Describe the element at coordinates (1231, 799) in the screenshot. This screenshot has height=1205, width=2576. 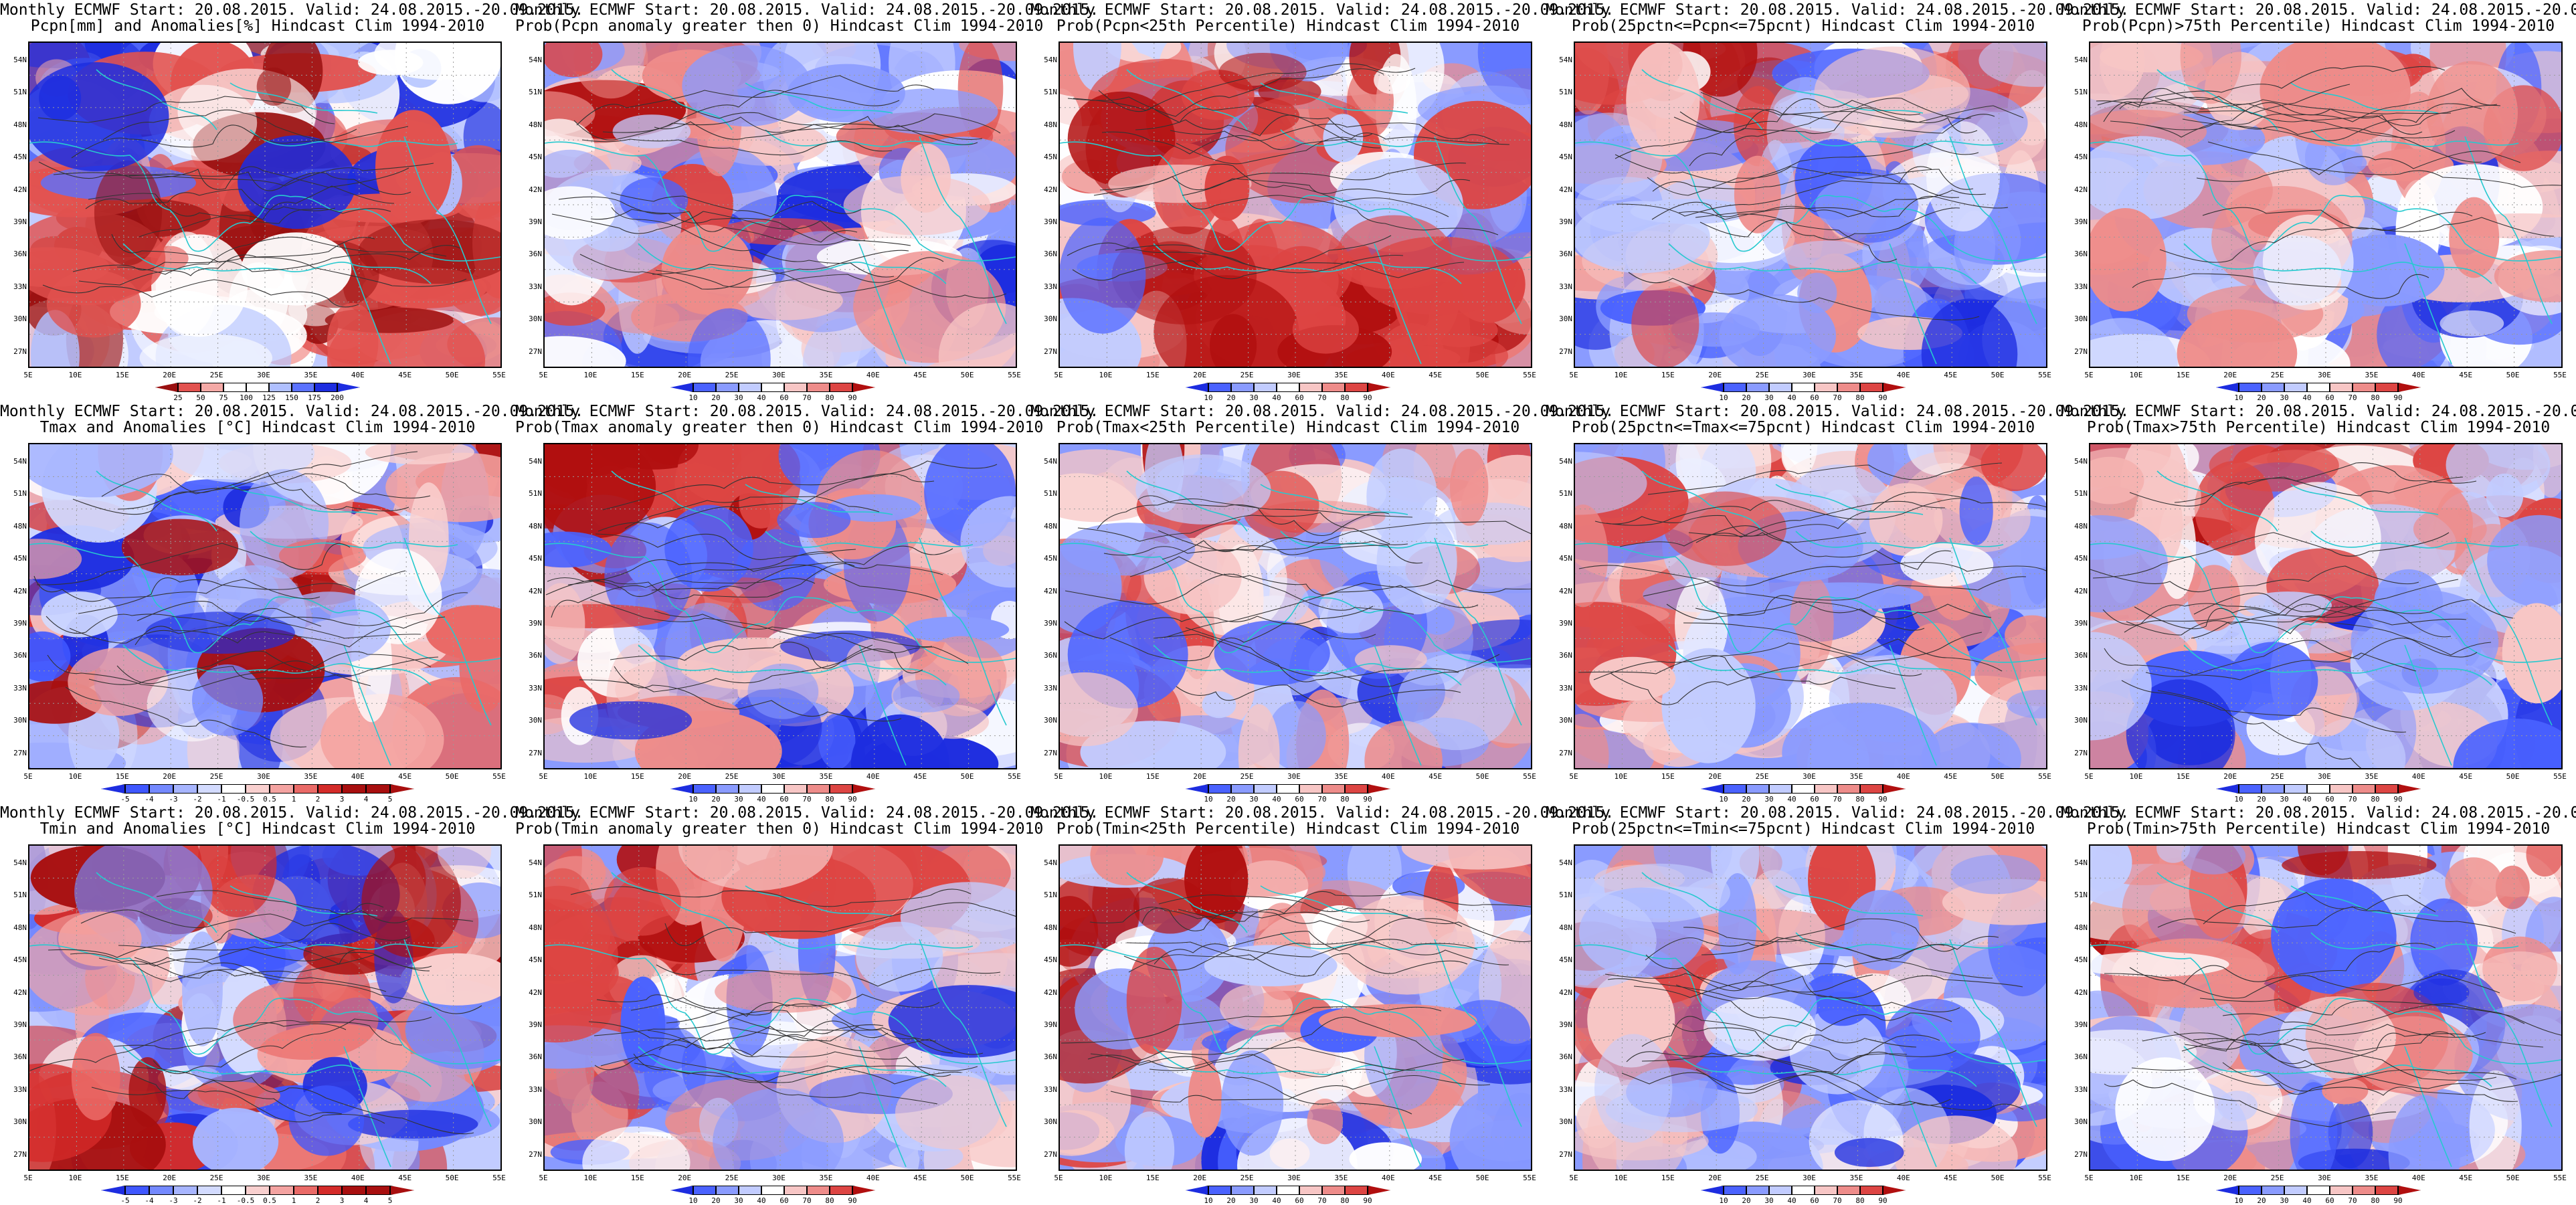
I see `legend-tick-label: 20` at that location.